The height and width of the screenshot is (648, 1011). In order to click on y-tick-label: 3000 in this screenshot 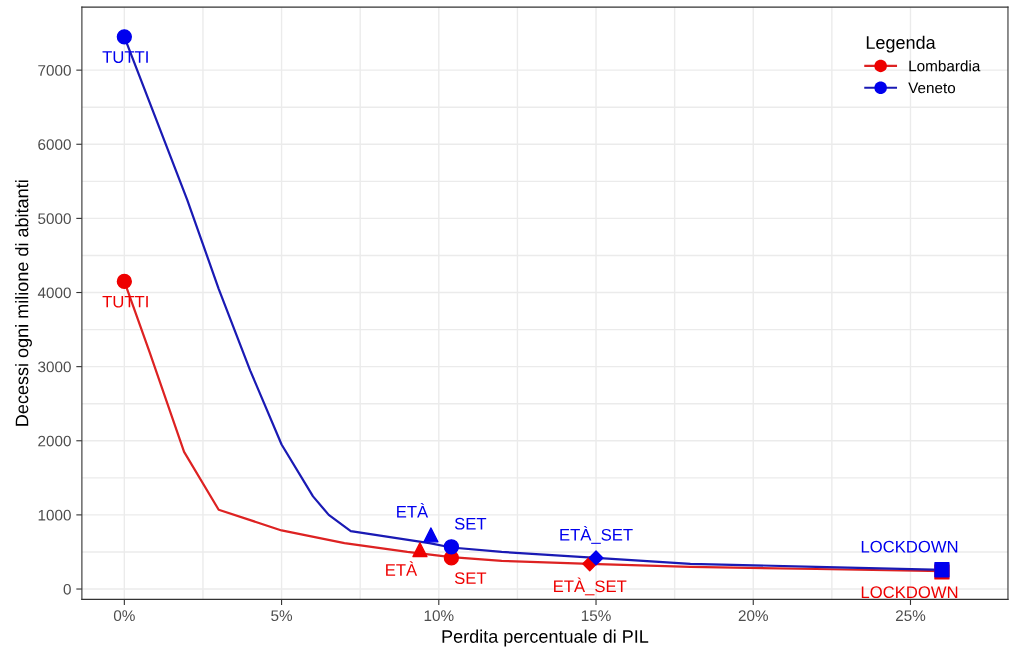, I will do `click(54, 367)`.